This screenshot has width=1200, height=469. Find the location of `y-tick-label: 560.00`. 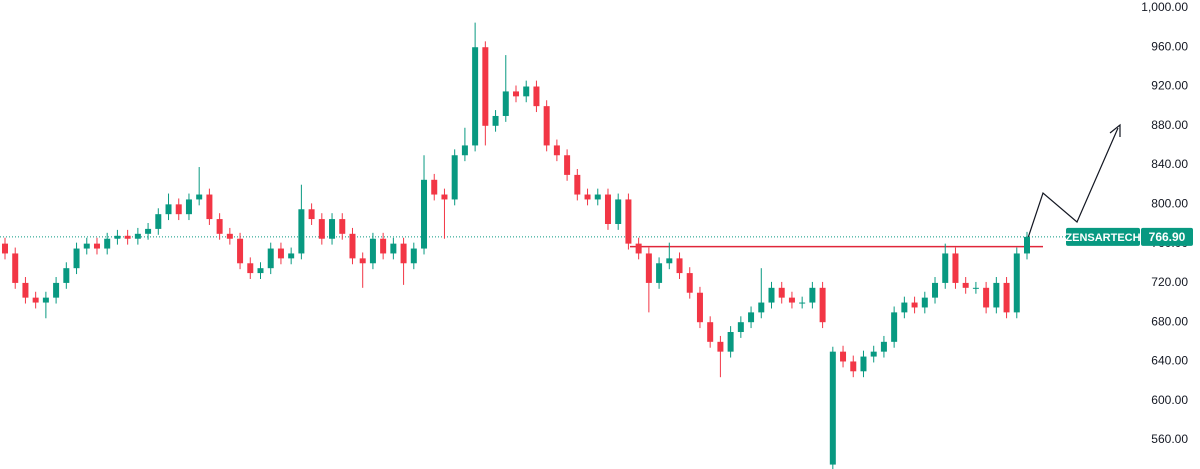

y-tick-label: 560.00 is located at coordinates (1169, 439).